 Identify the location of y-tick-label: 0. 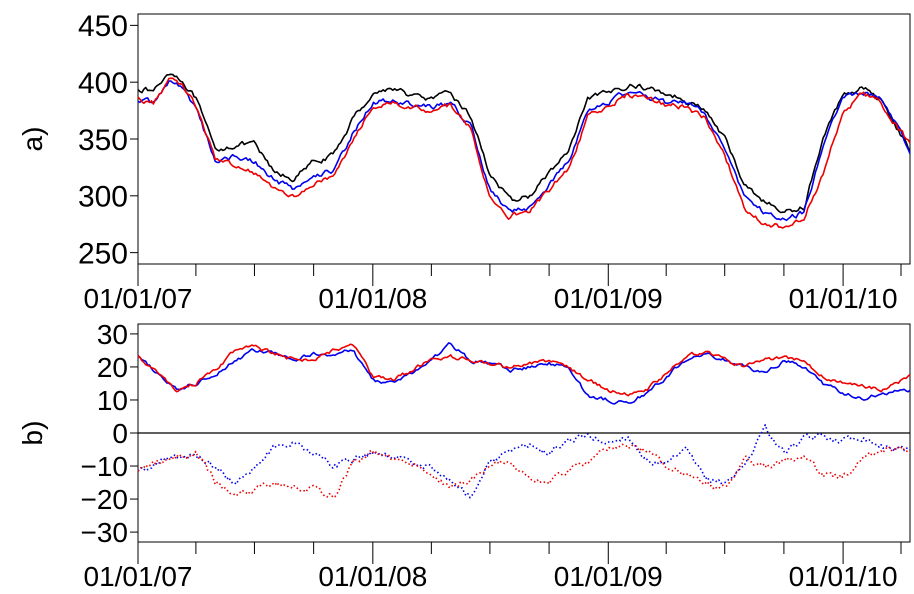
(120, 433).